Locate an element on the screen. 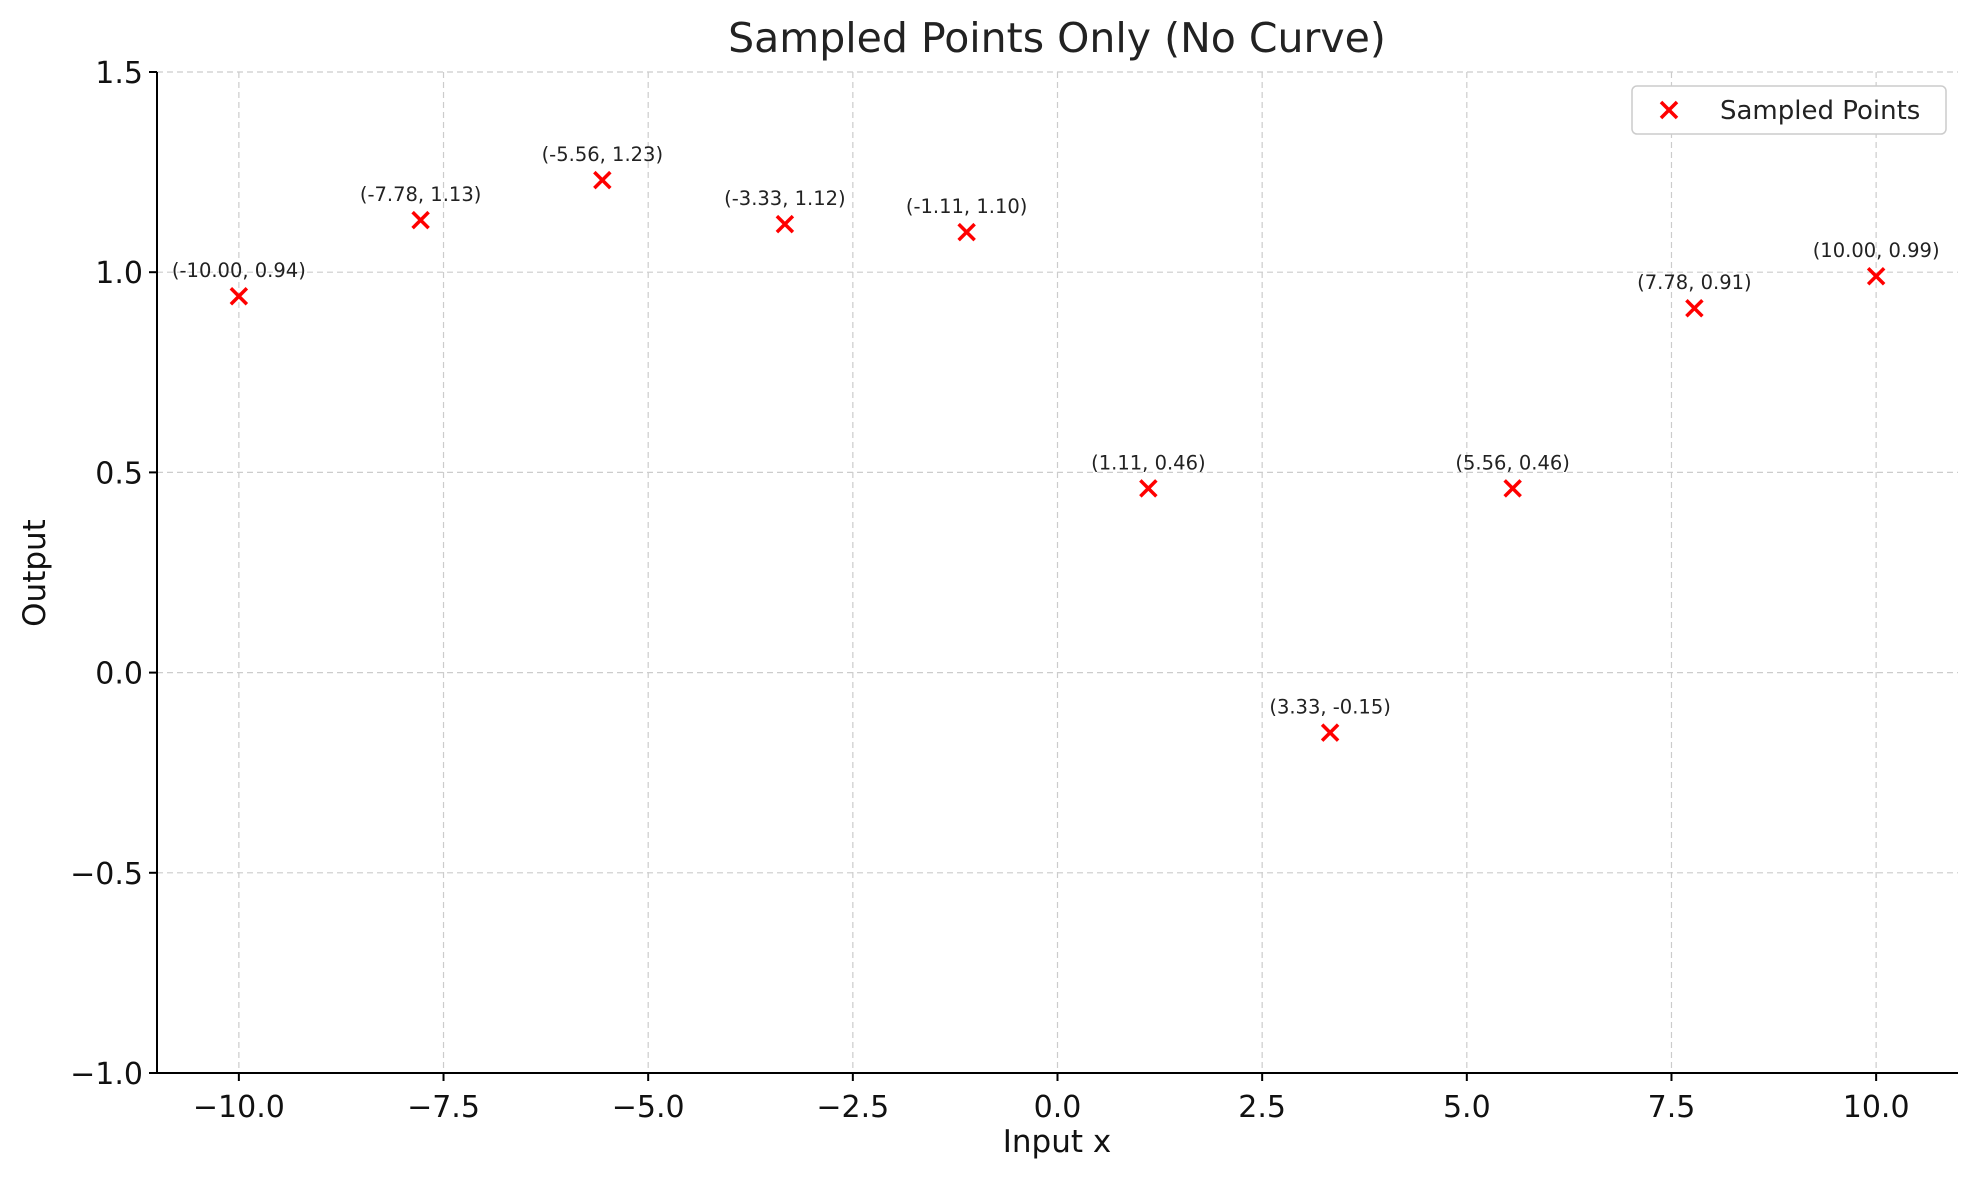  x-tick-label: 5.0 is located at coordinates (1467, 1107).